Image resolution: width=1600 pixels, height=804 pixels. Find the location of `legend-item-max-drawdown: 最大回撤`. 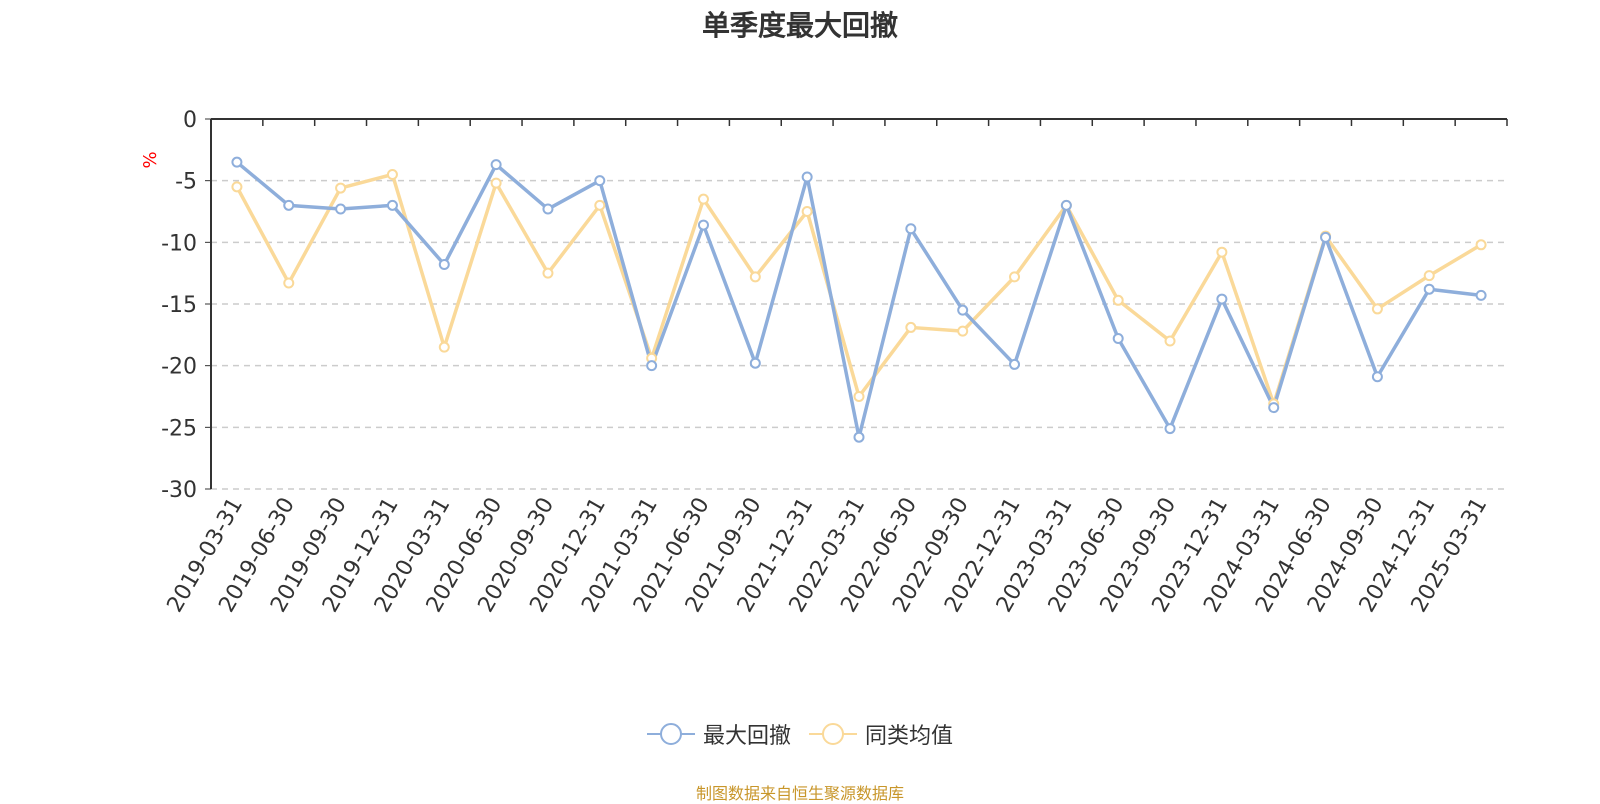

legend-item-max-drawdown: 最大回撤 is located at coordinates (718, 734).